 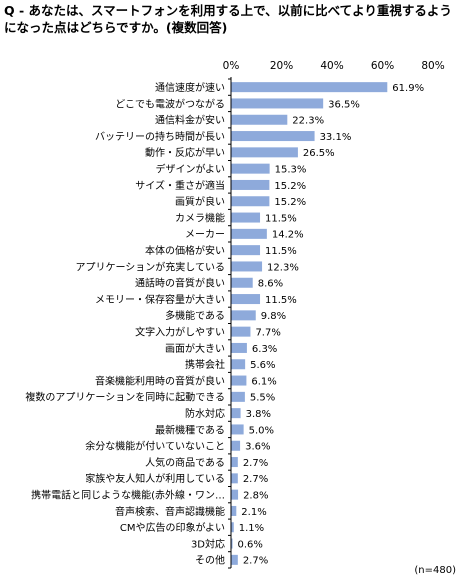 What do you see at coordinates (155, 478) in the screenshot?
I see `category-label: 家族や友人知人が利用している` at bounding box center [155, 478].